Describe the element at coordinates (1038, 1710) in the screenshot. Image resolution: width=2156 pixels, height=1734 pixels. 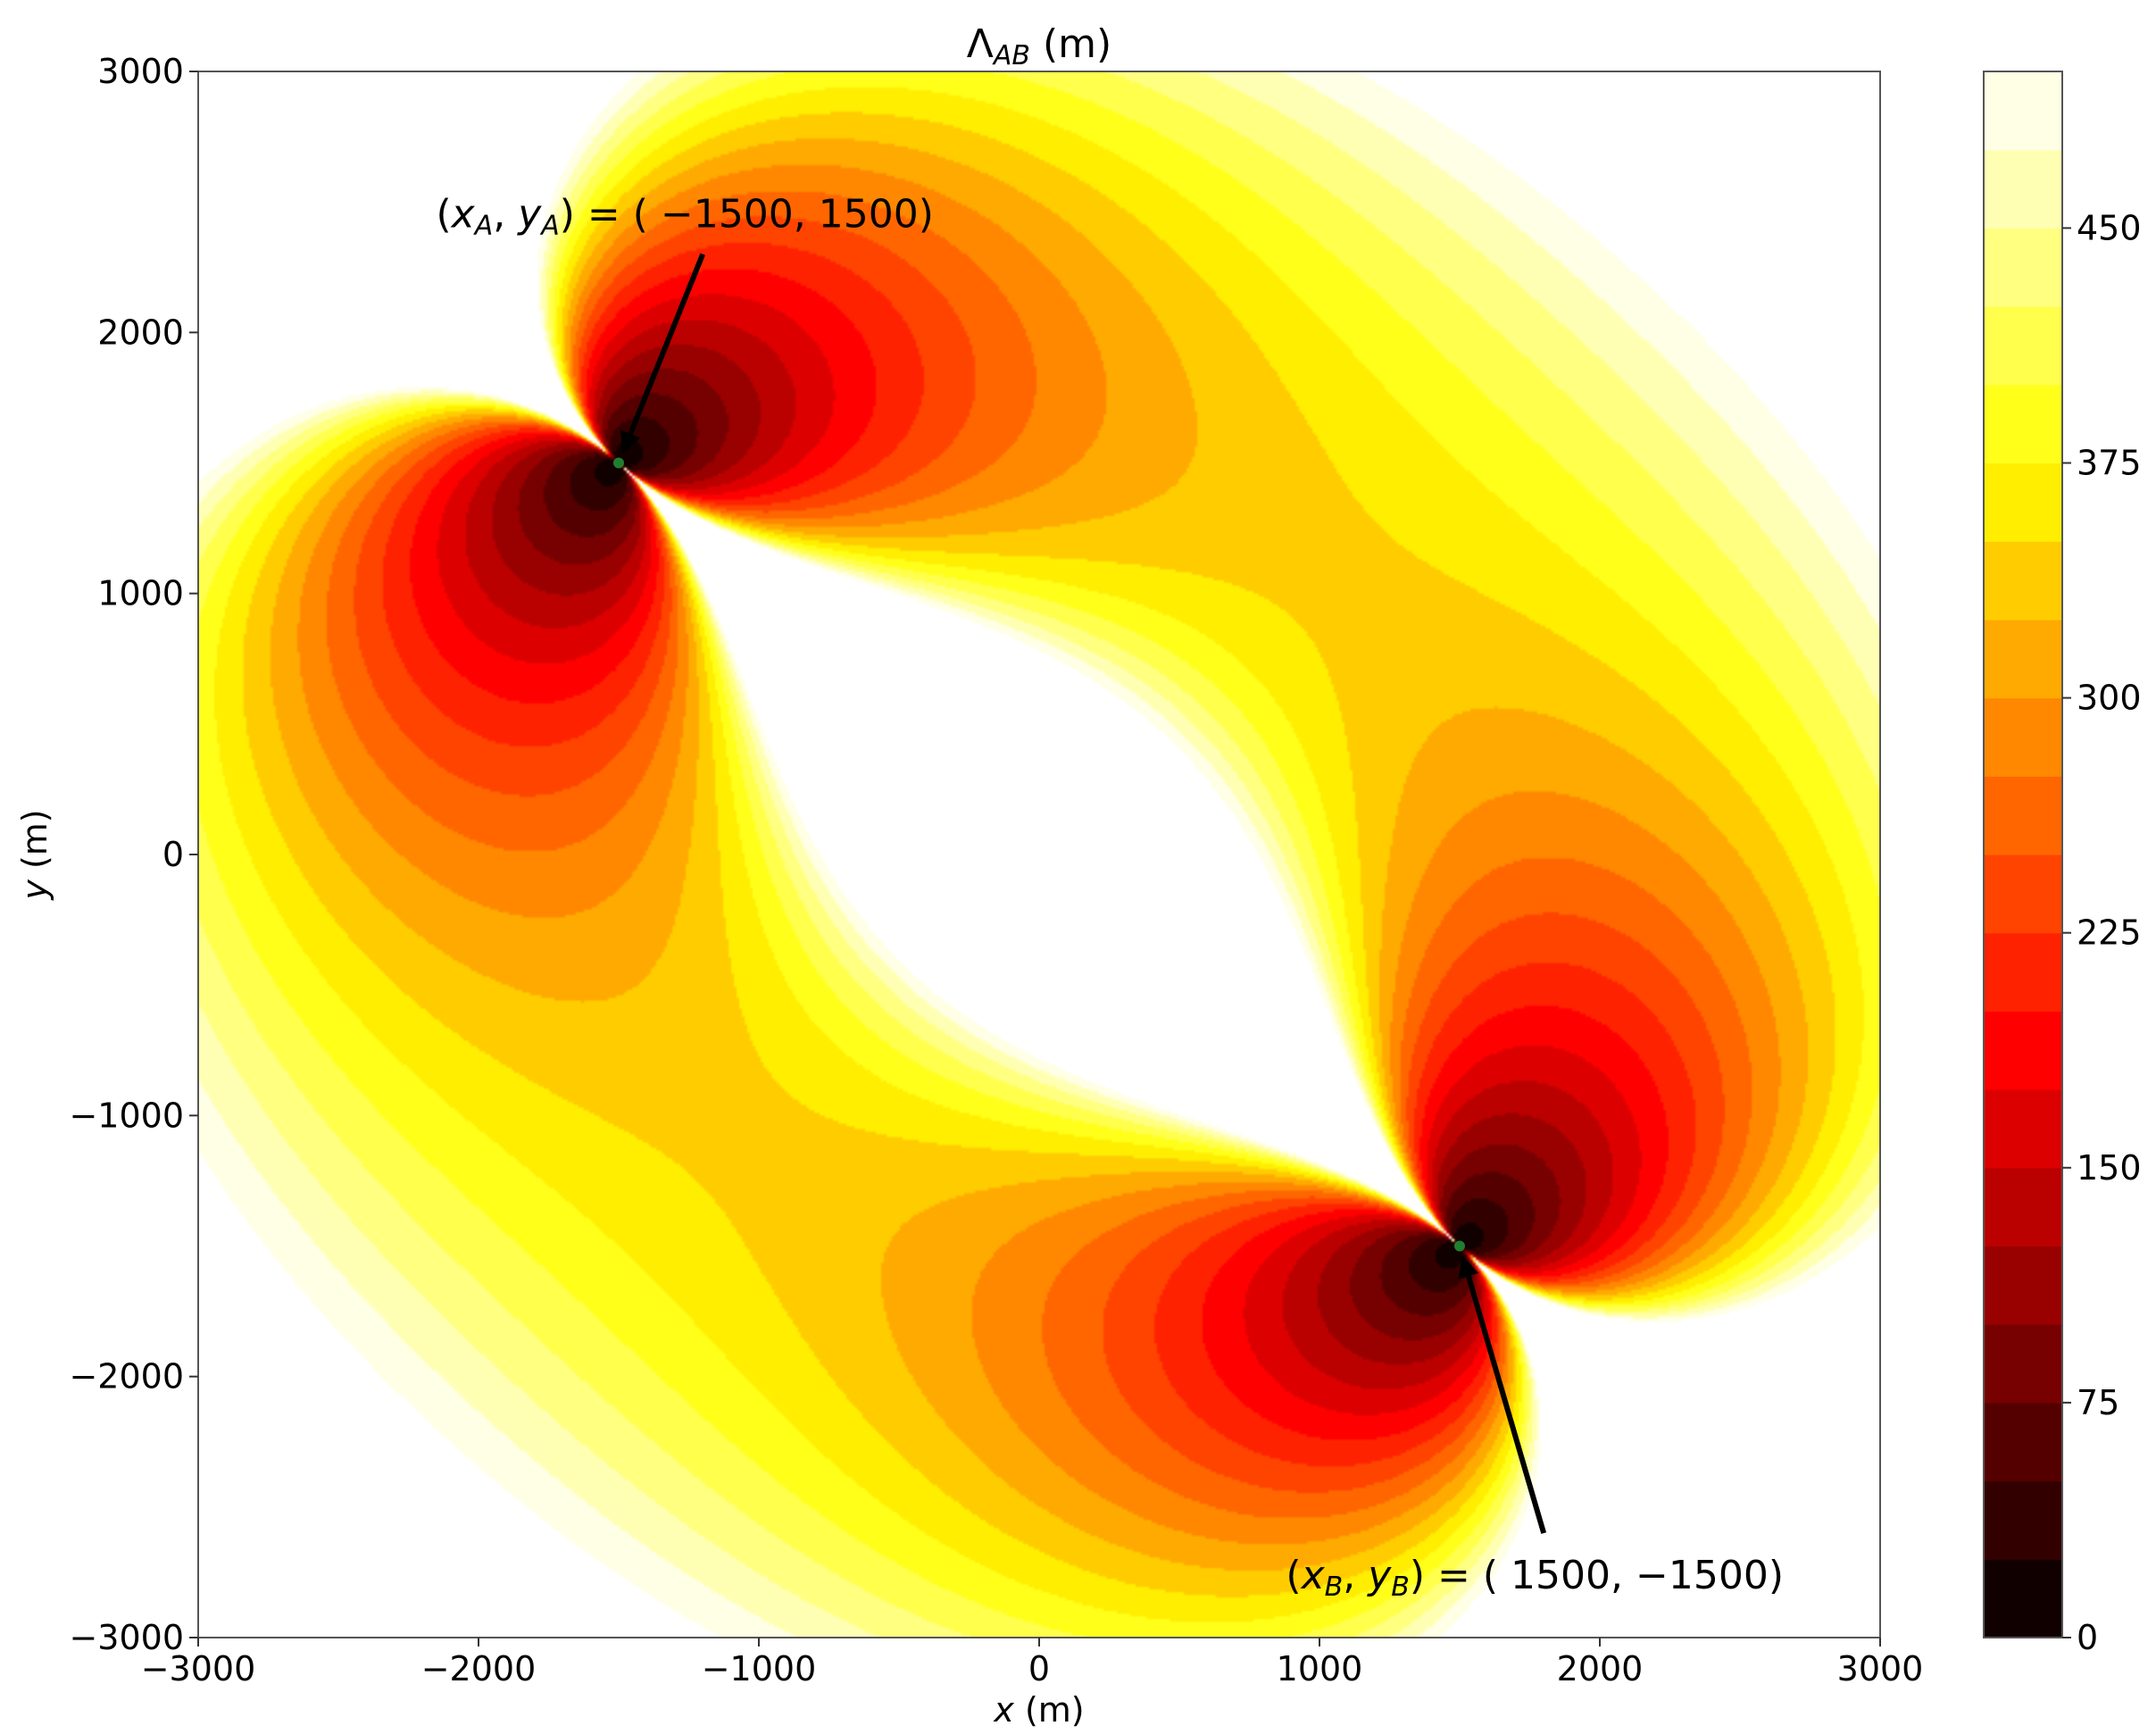
I see `x-axis-label: x (m)` at that location.